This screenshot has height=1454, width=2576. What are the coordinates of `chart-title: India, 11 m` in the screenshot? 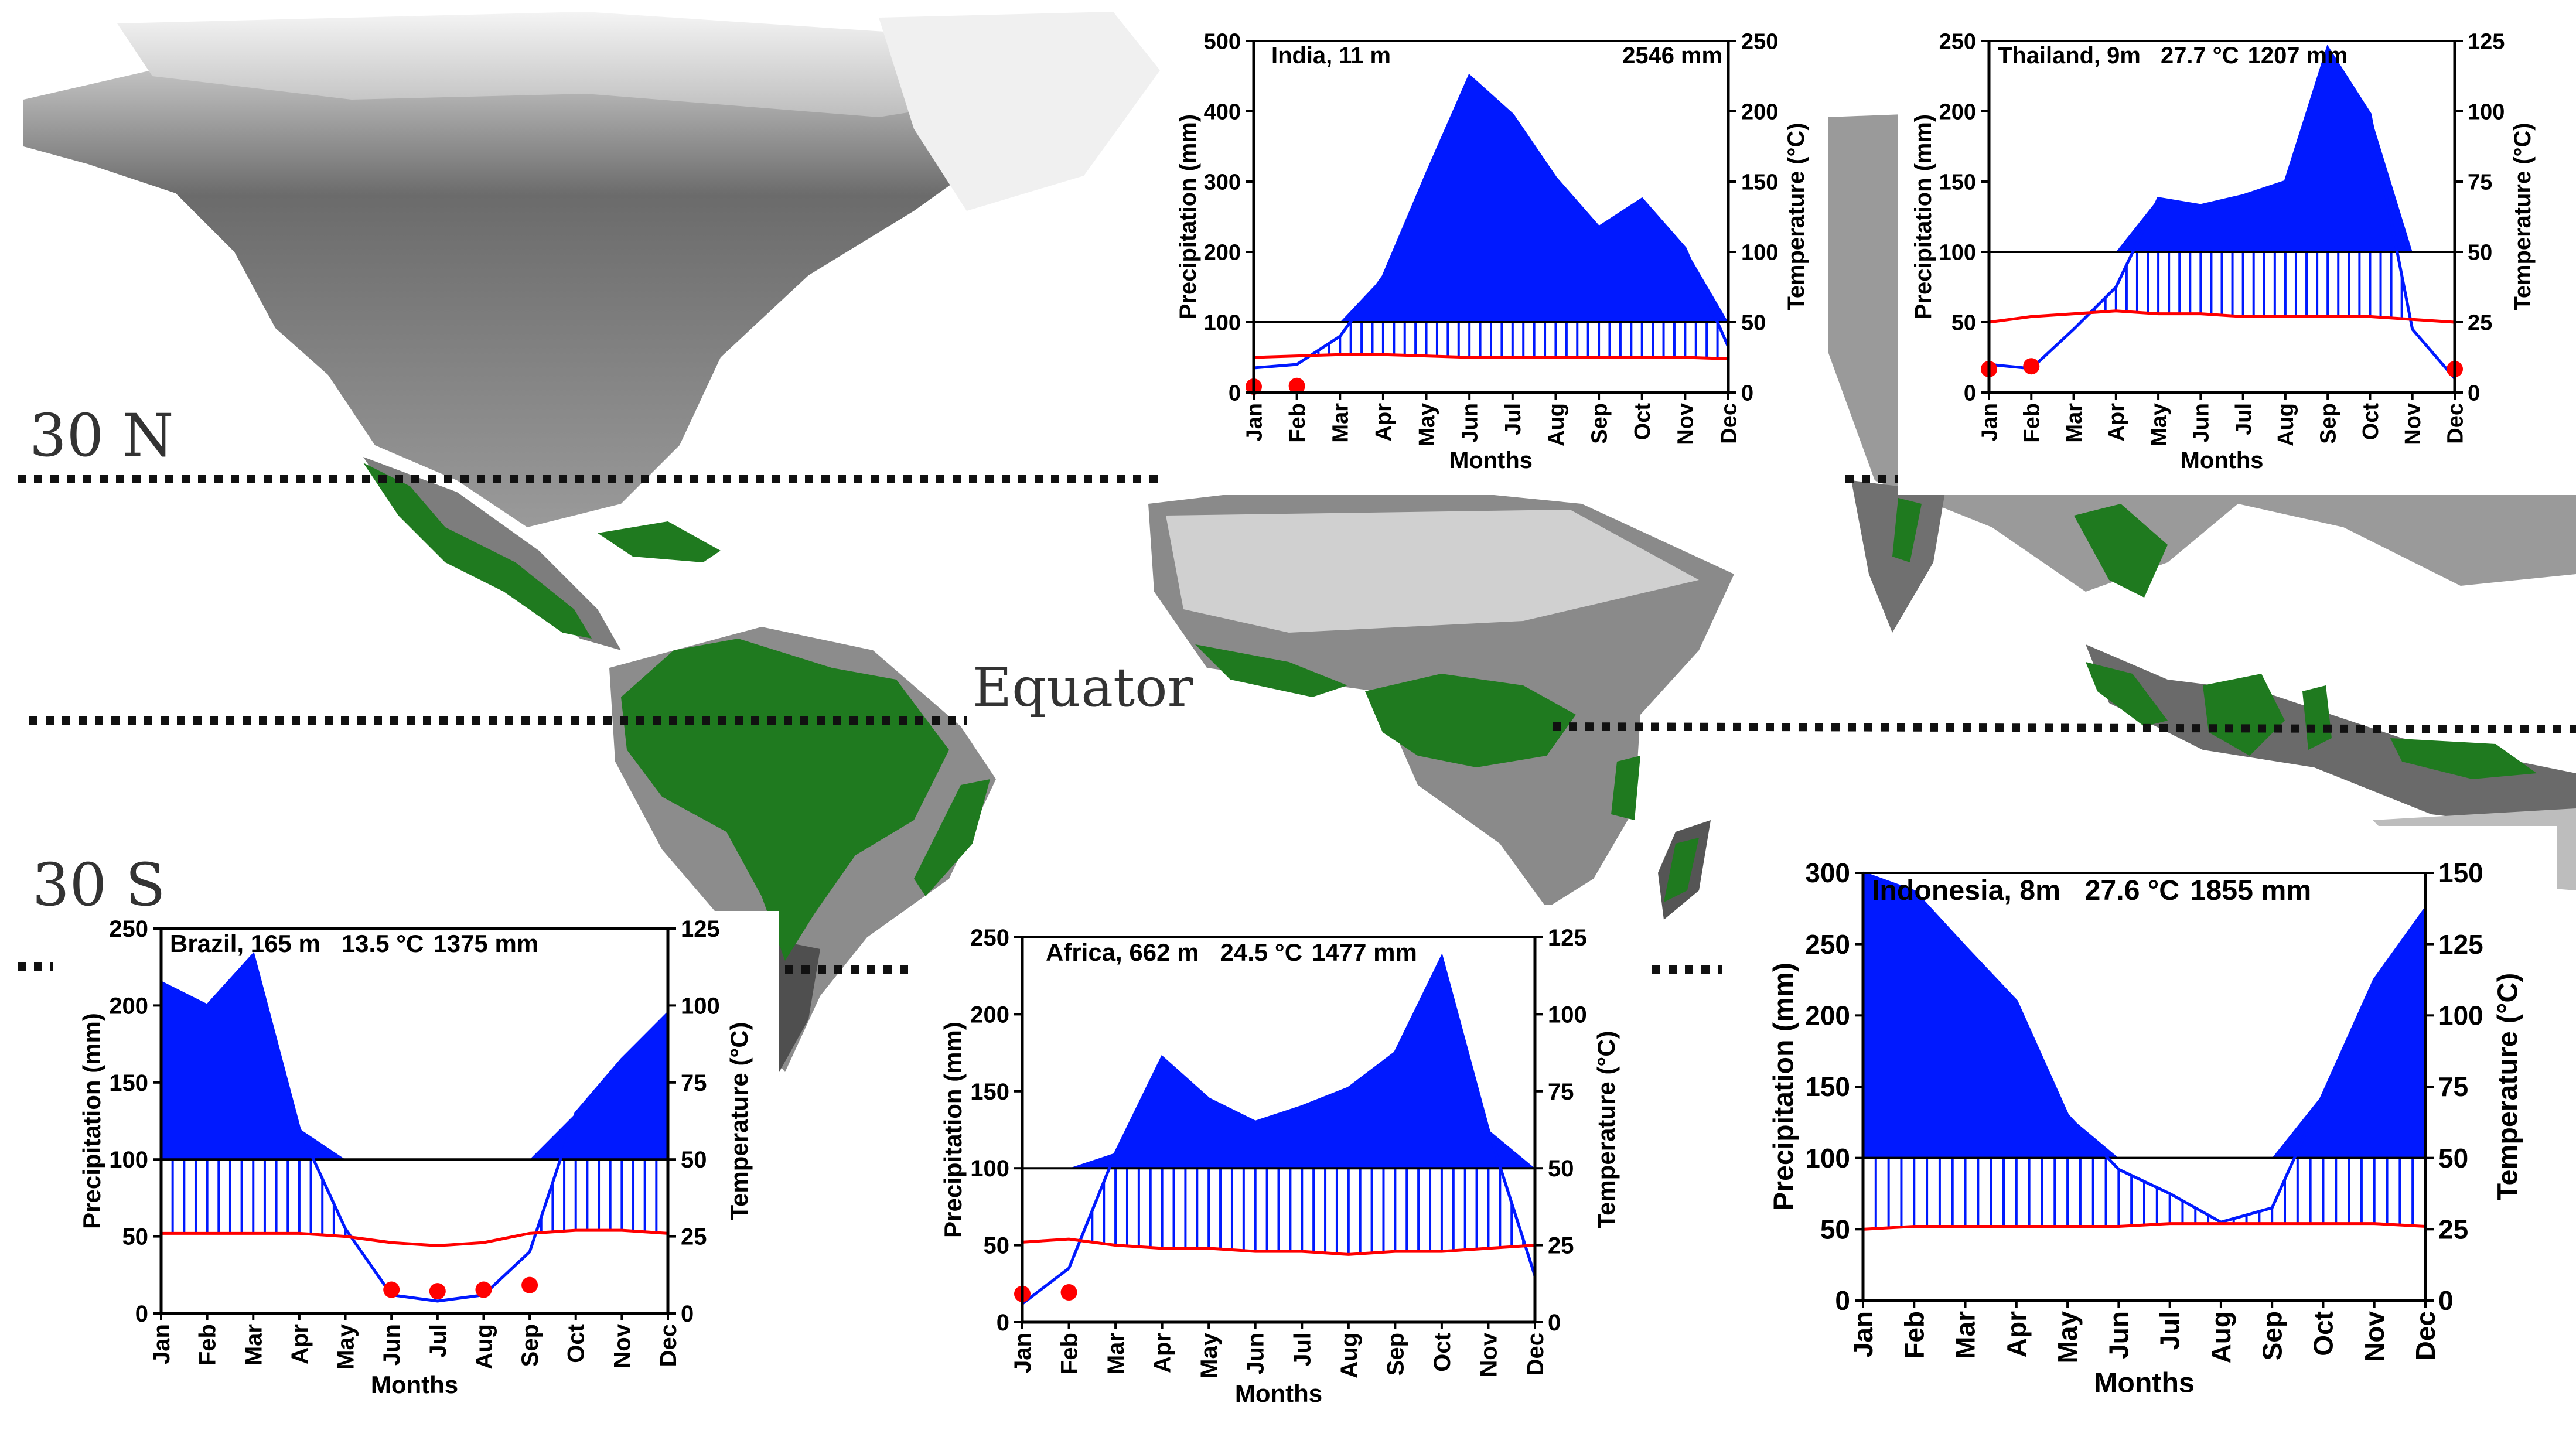 It's located at (1331, 56).